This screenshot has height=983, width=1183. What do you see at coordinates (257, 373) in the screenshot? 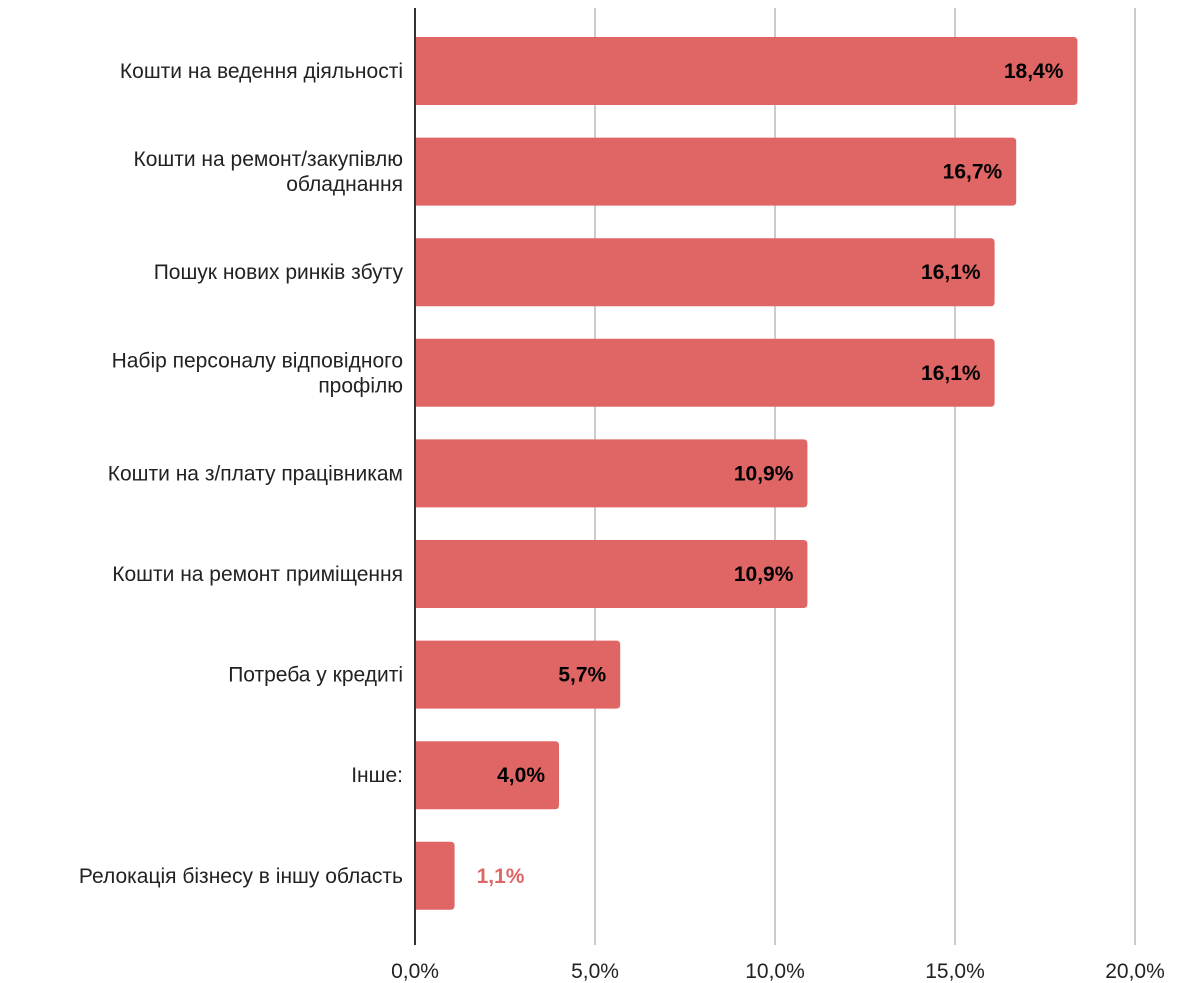
I see `category-label: Набір персоналу відповідного профілю` at bounding box center [257, 373].